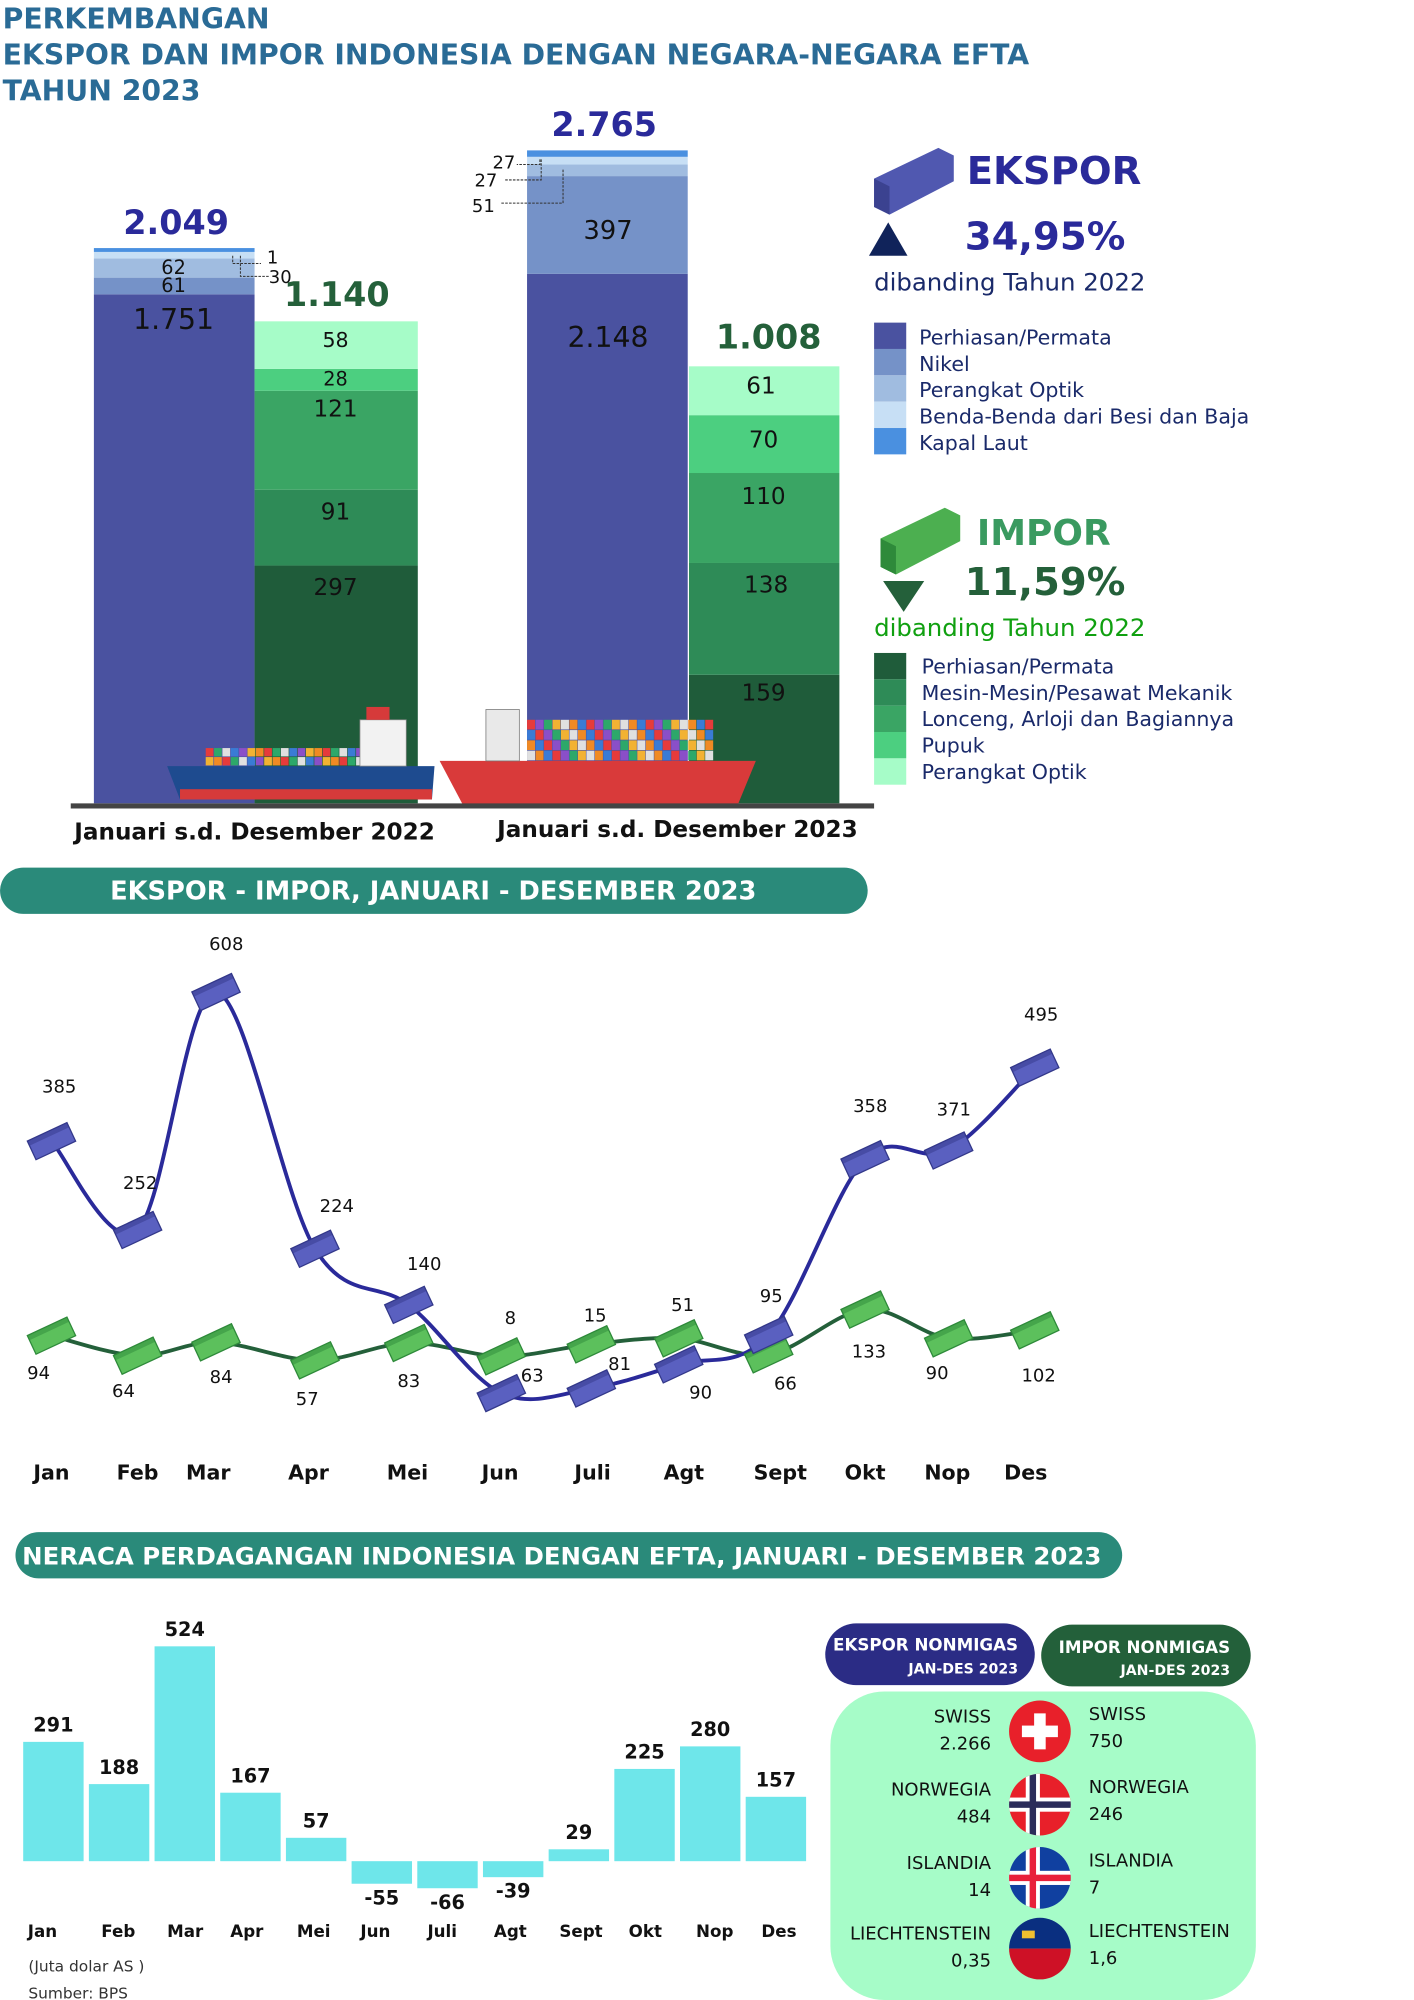 The image size is (1414, 2000). What do you see at coordinates (513, 1891) in the screenshot?
I see `neraca-value-label: -39` at bounding box center [513, 1891].